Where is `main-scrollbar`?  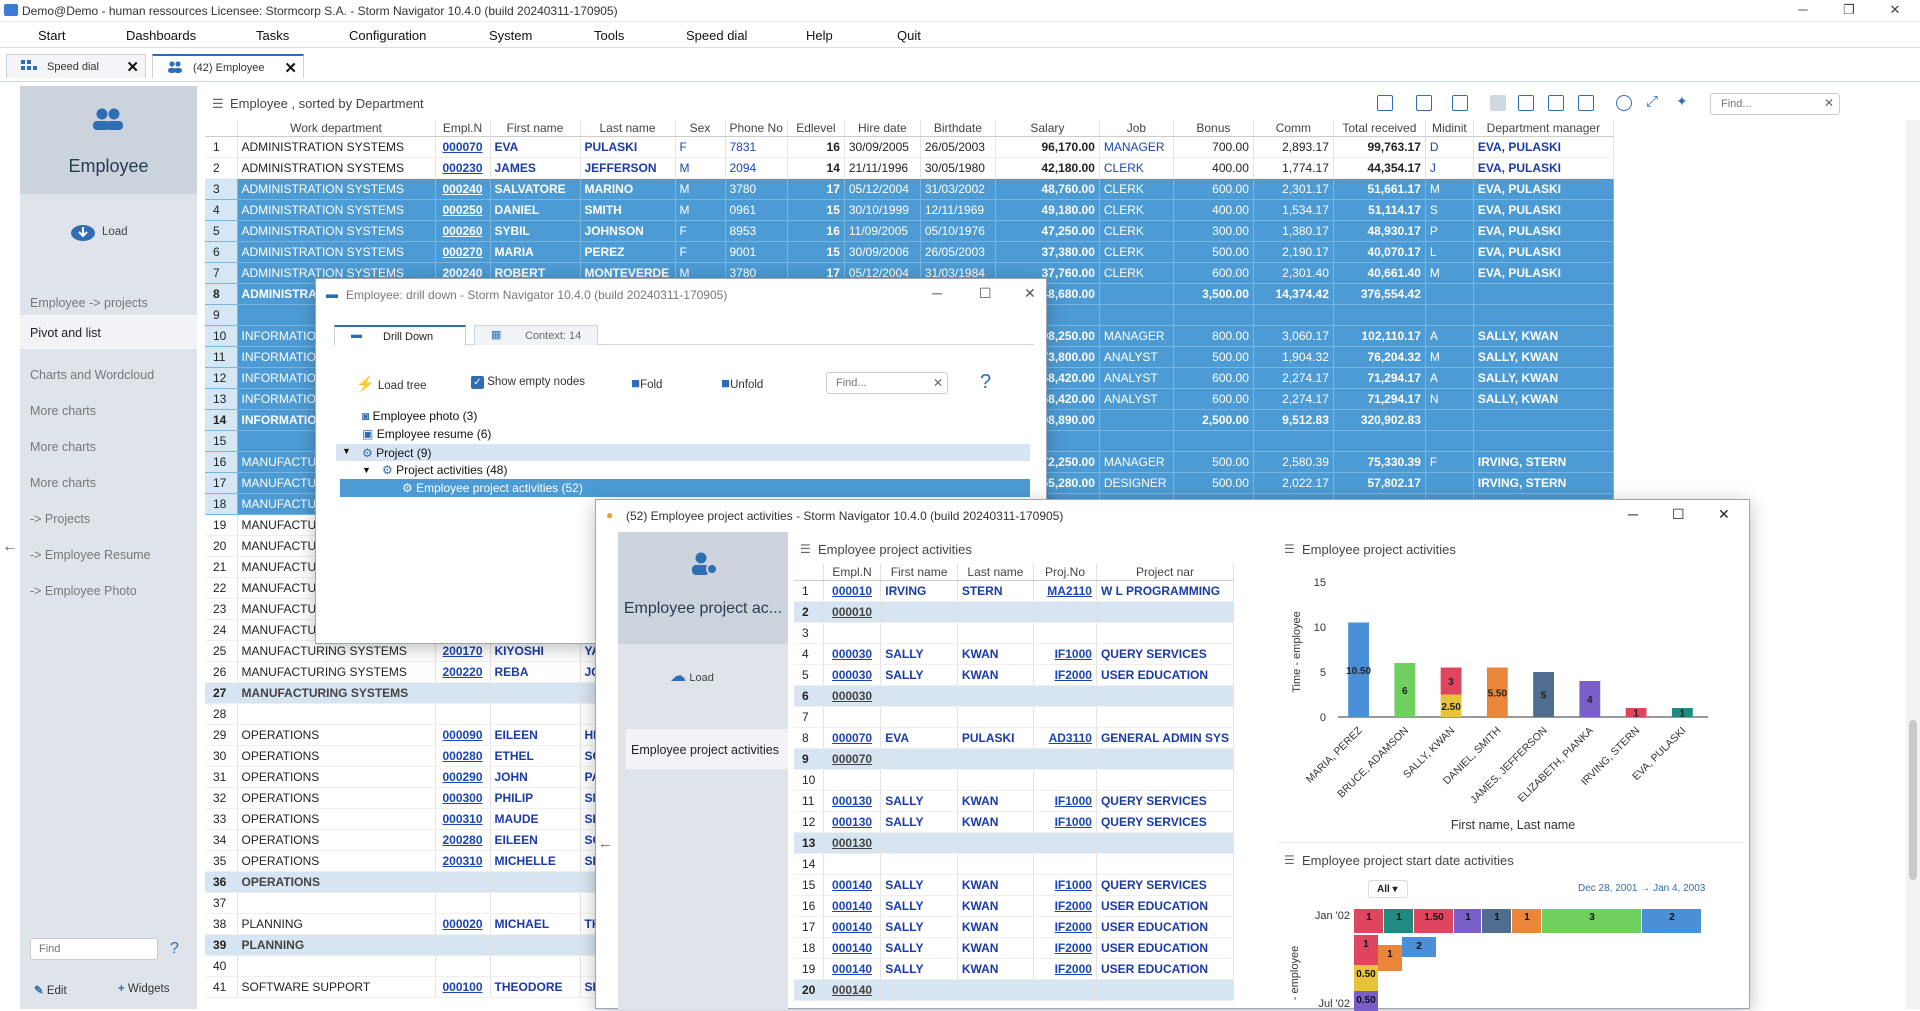 main-scrollbar is located at coordinates (1913, 564).